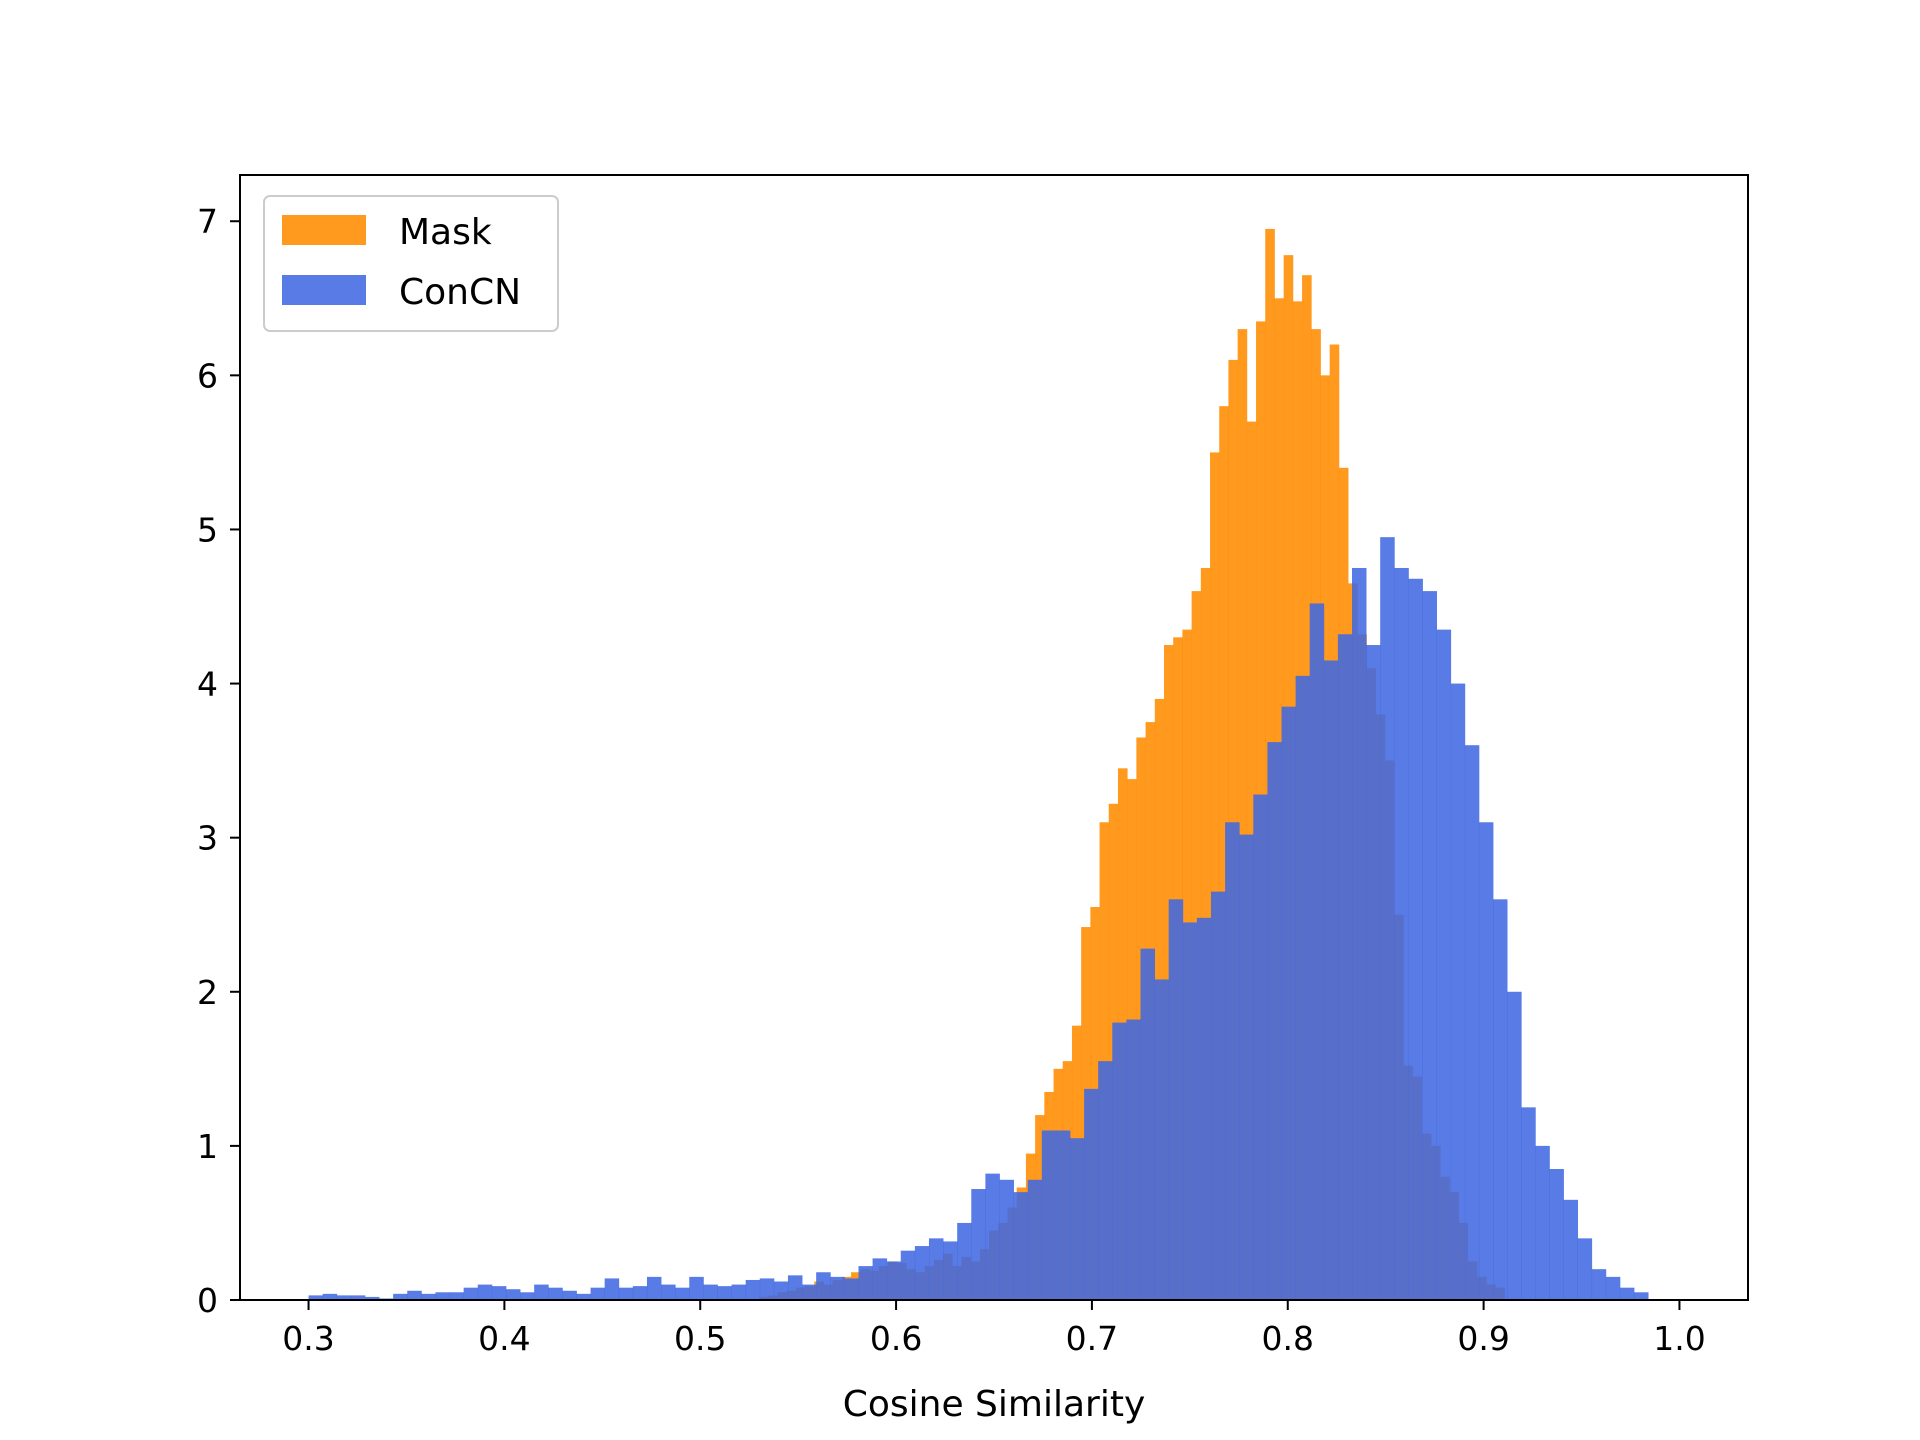  Describe the element at coordinates (207, 838) in the screenshot. I see `y-tick-label: 3` at that location.